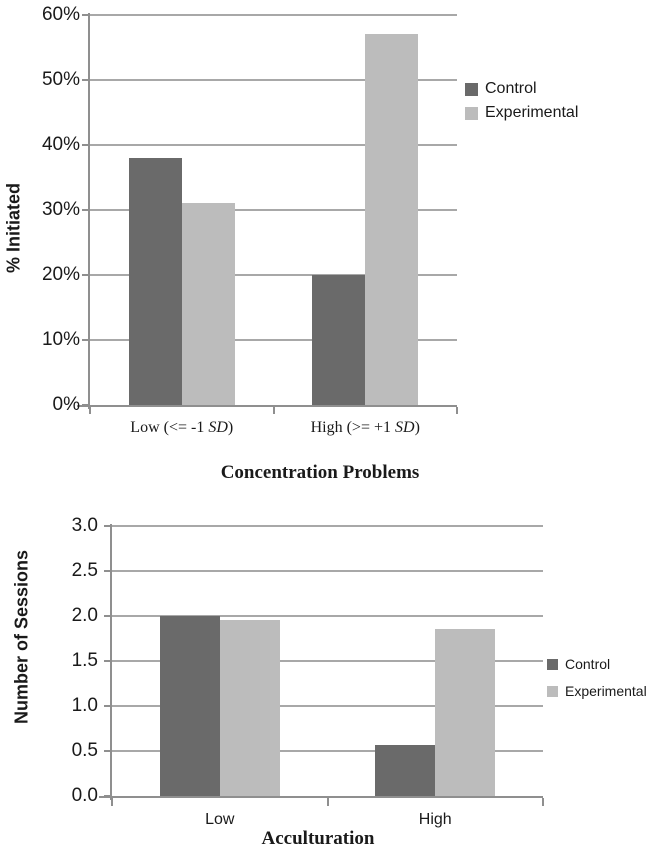 The width and height of the screenshot is (654, 861). Describe the element at coordinates (84, 570) in the screenshot. I see `y-tick-label: 2.5` at that location.